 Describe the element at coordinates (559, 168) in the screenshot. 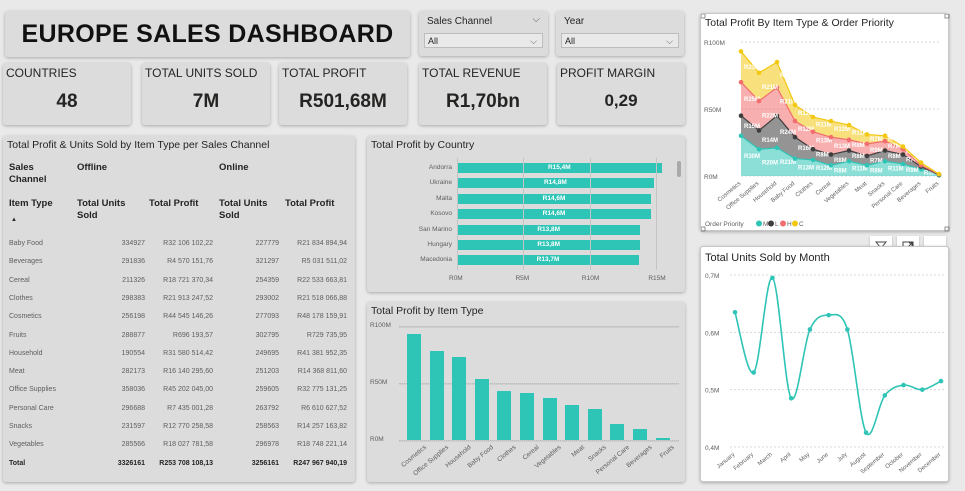

I see `country-bar: R15,4M` at that location.